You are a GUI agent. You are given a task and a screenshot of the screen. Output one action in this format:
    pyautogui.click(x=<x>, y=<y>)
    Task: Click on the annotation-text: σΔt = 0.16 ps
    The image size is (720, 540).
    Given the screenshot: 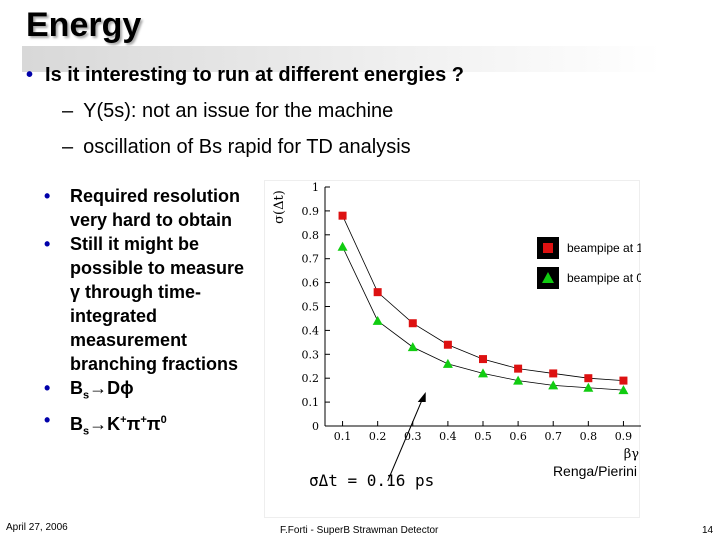 What is the action you would take?
    pyautogui.click(x=371, y=480)
    